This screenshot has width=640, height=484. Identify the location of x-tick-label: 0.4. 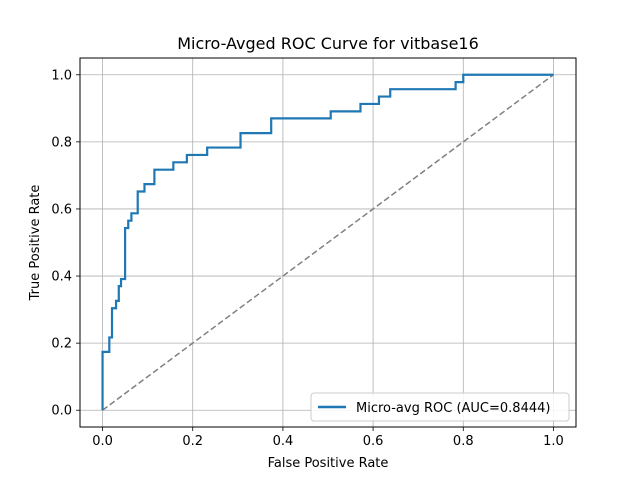
(283, 441).